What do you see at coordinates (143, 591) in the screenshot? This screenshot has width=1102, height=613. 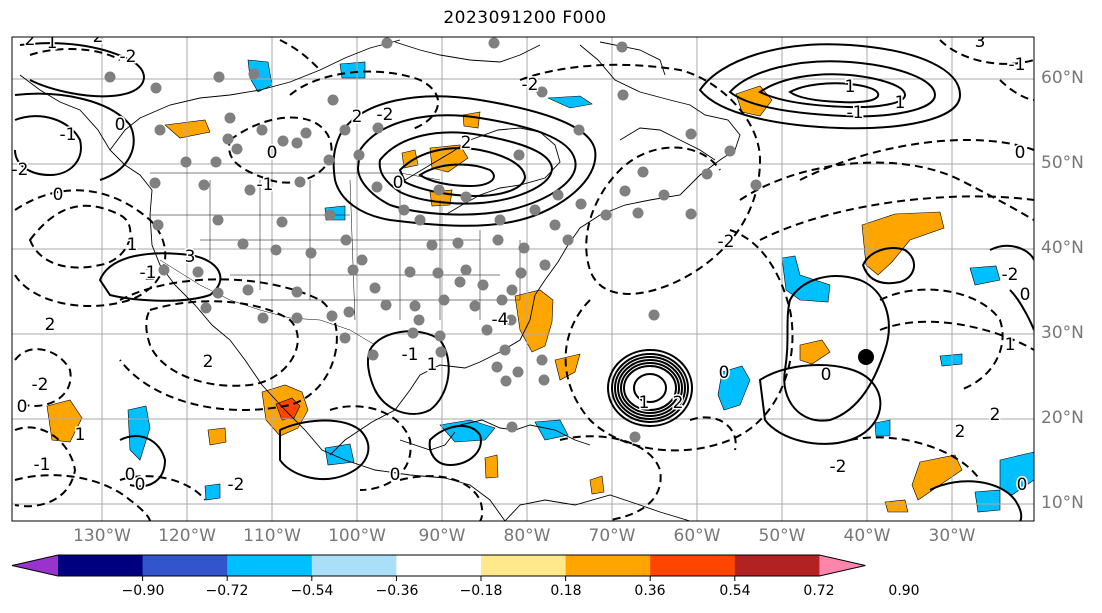 I see `cb-tick-label: −0.90` at bounding box center [143, 591].